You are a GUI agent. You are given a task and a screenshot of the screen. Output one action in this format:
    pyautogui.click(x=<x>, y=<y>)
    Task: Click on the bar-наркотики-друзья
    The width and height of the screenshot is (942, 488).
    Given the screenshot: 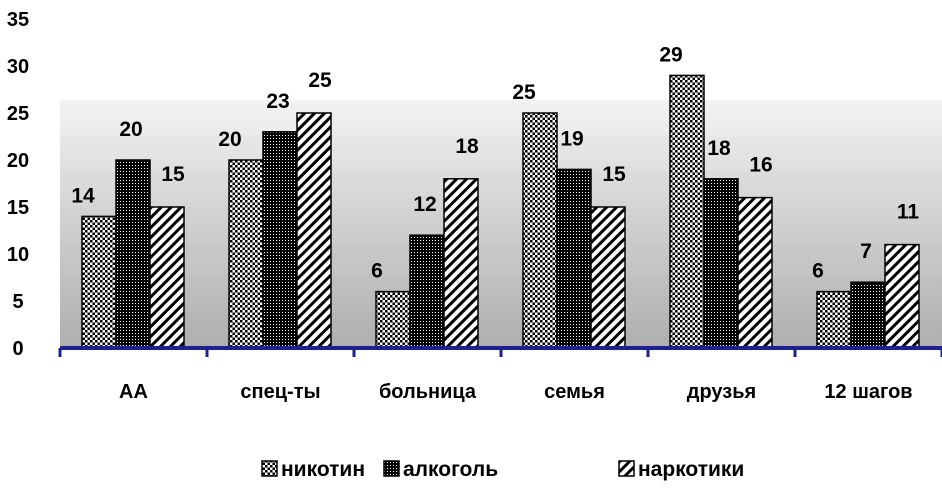 What is the action you would take?
    pyautogui.click(x=755, y=272)
    